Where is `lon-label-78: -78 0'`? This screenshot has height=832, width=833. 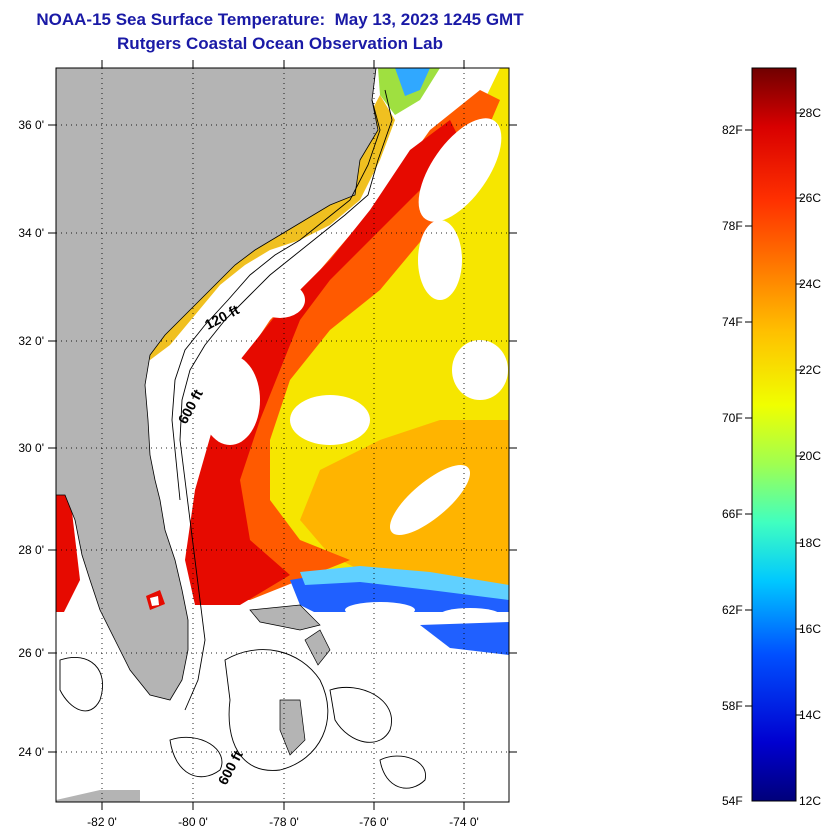 lon-label-78: -78 0' is located at coordinates (284, 822).